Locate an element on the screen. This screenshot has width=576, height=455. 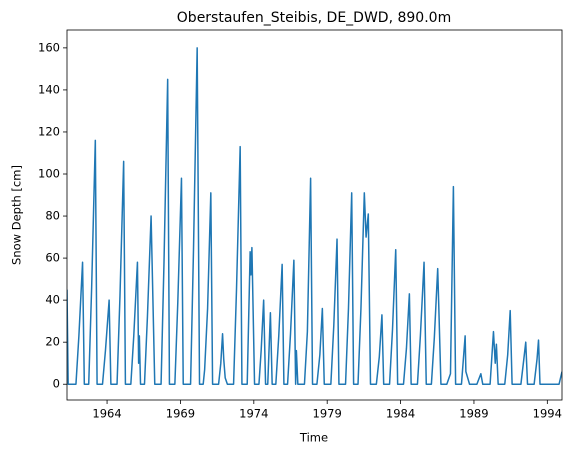
y-tick-label: 40 is located at coordinates (52, 300).